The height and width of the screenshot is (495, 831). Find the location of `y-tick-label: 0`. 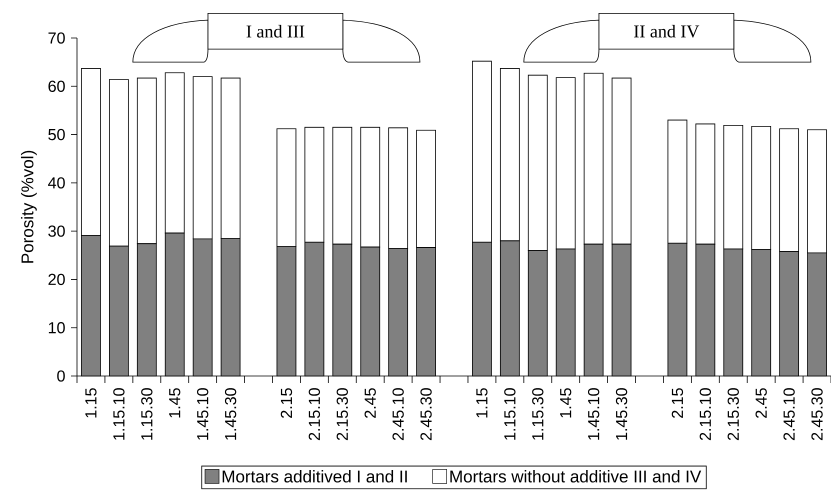

y-tick-label: 0 is located at coordinates (61, 376).